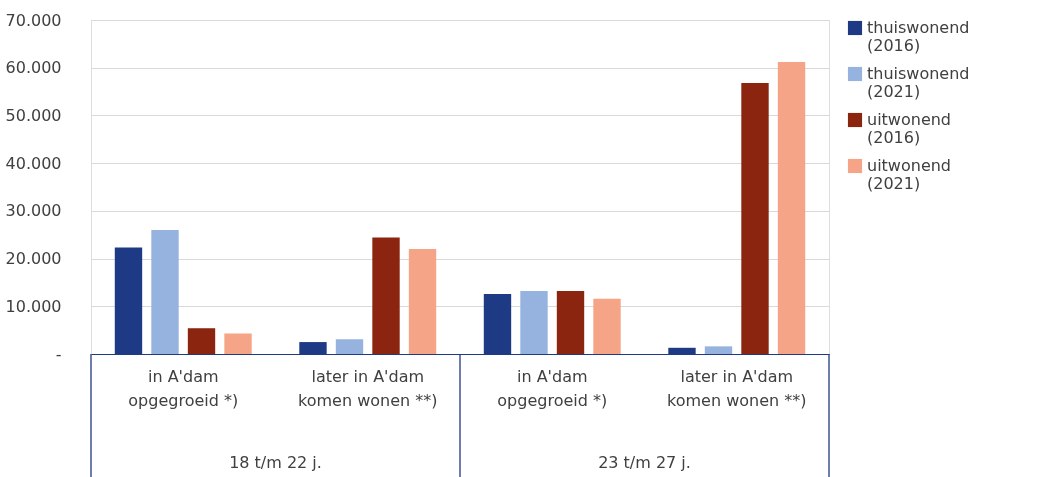 This screenshot has width=1046, height=477. What do you see at coordinates (33, 115) in the screenshot?
I see `y-tick-label: 50.000` at bounding box center [33, 115].